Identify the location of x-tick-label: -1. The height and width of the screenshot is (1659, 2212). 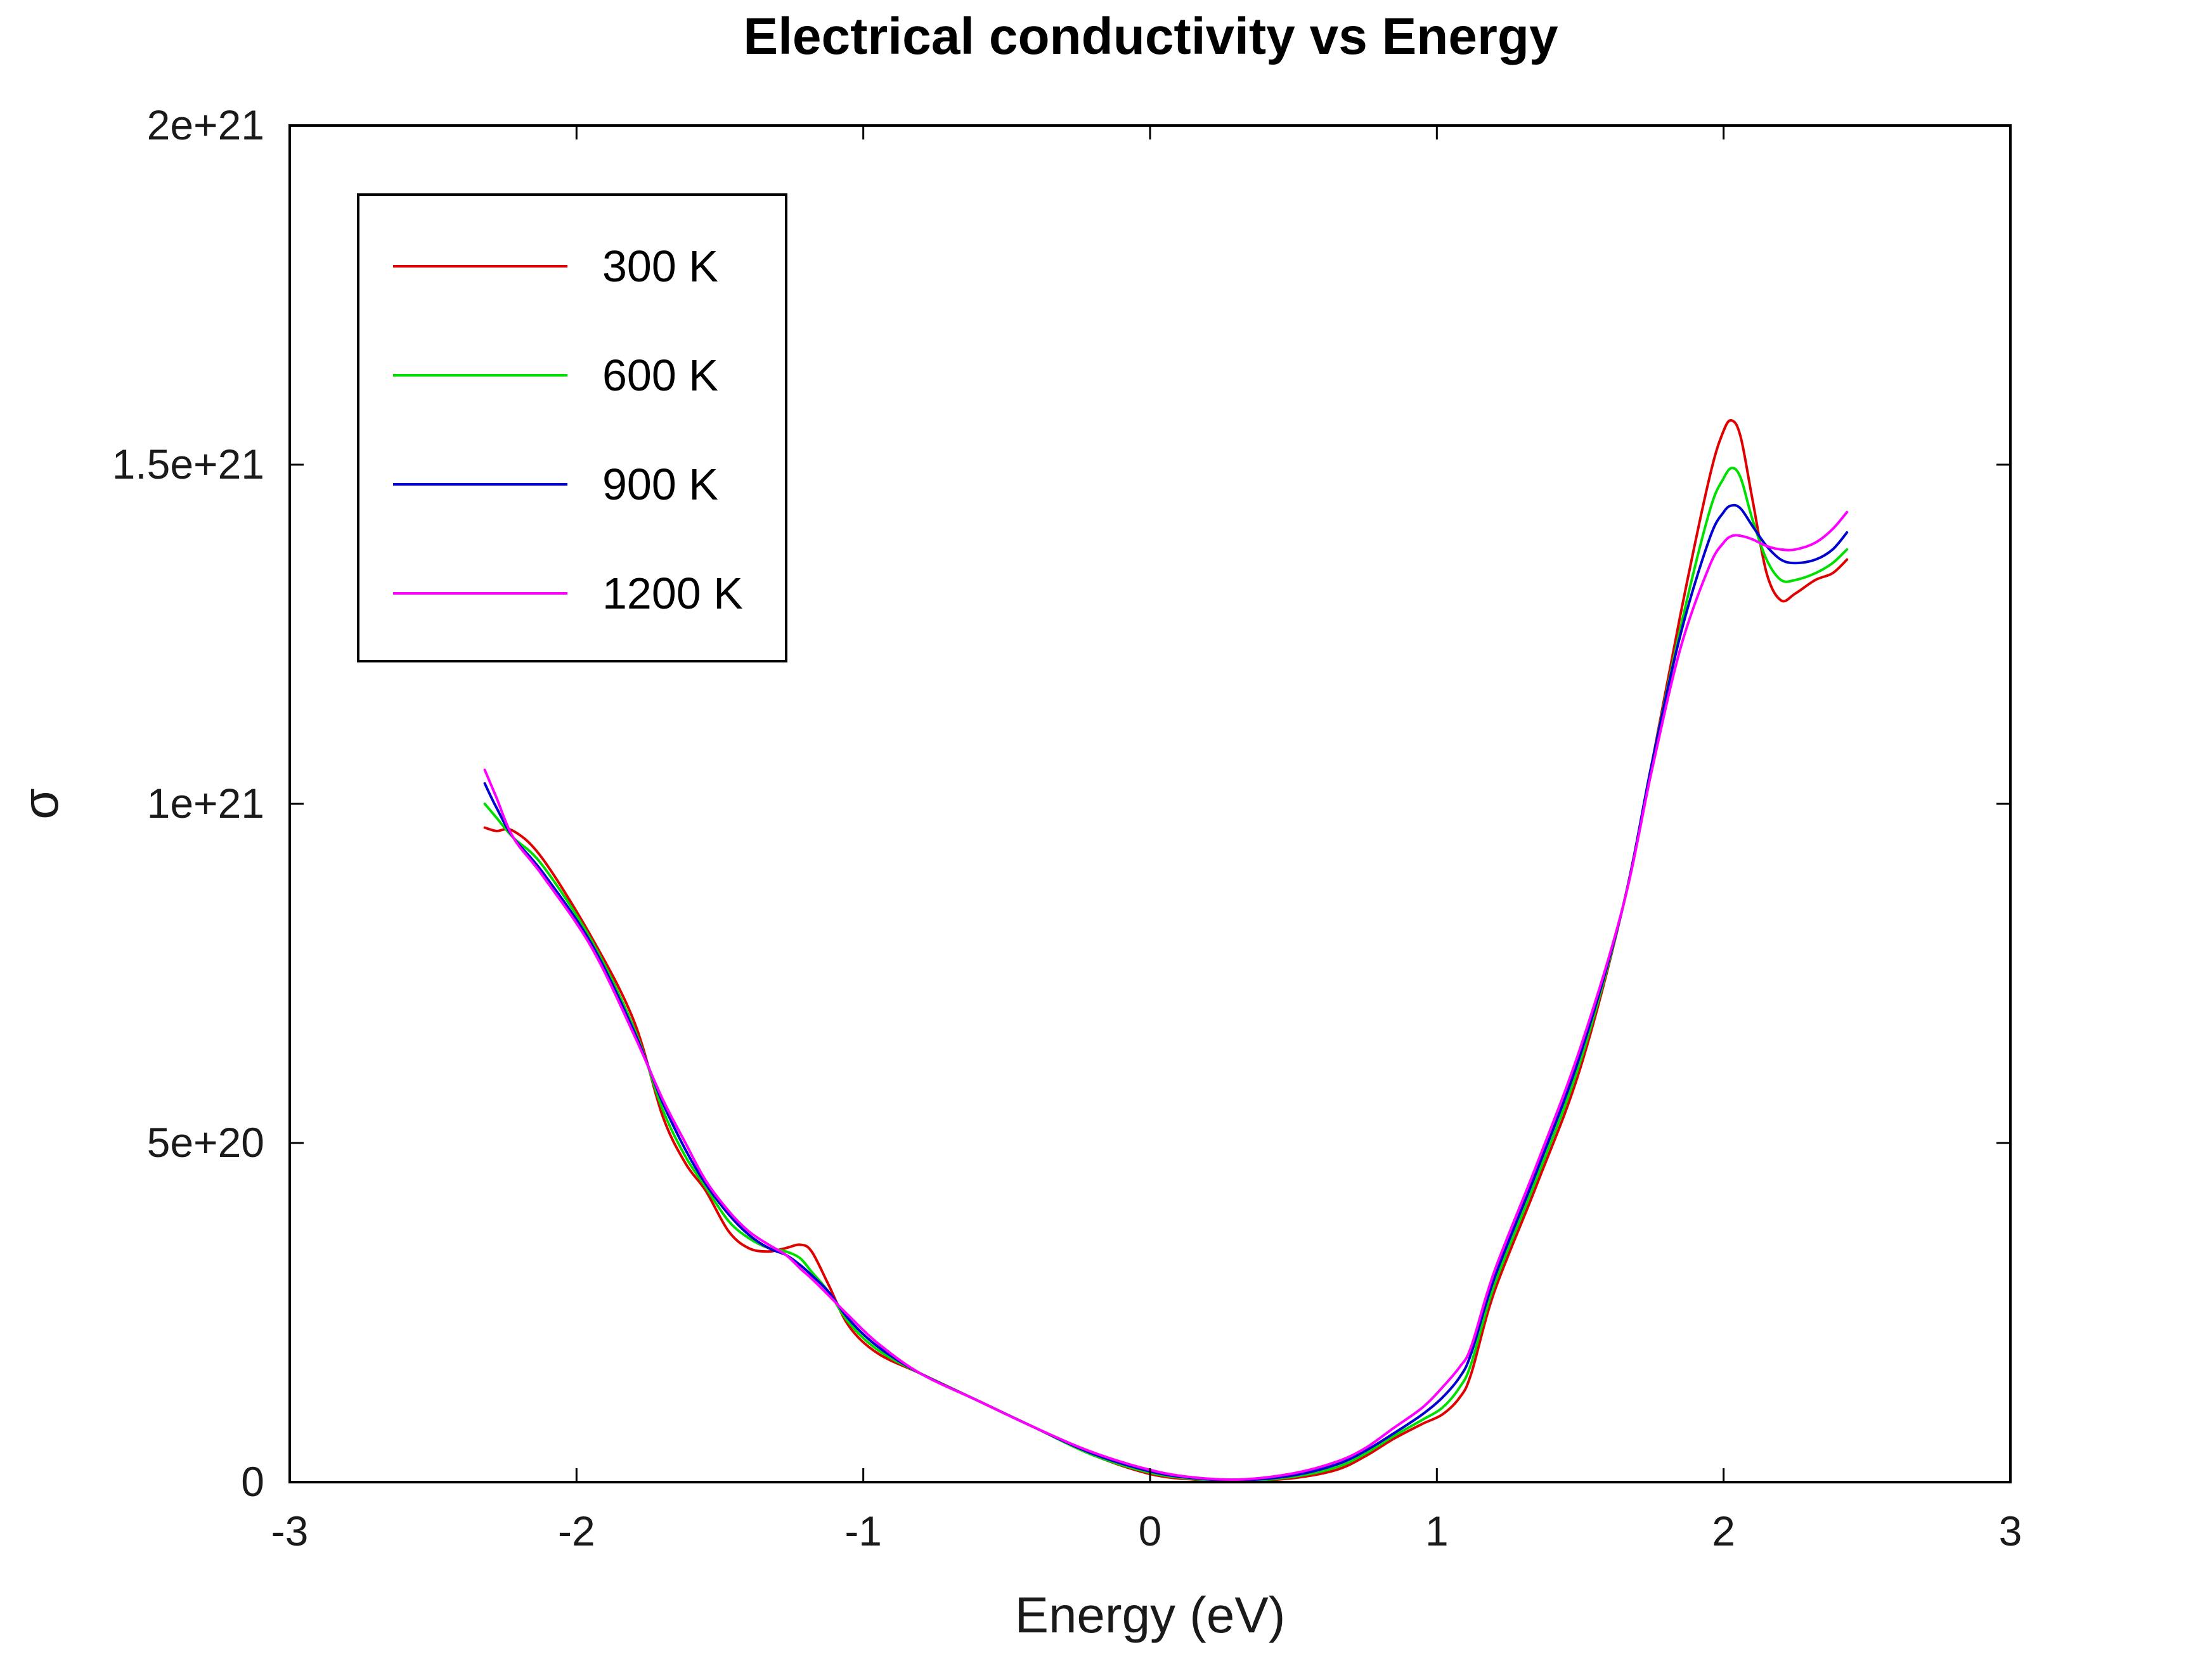
(863, 1530).